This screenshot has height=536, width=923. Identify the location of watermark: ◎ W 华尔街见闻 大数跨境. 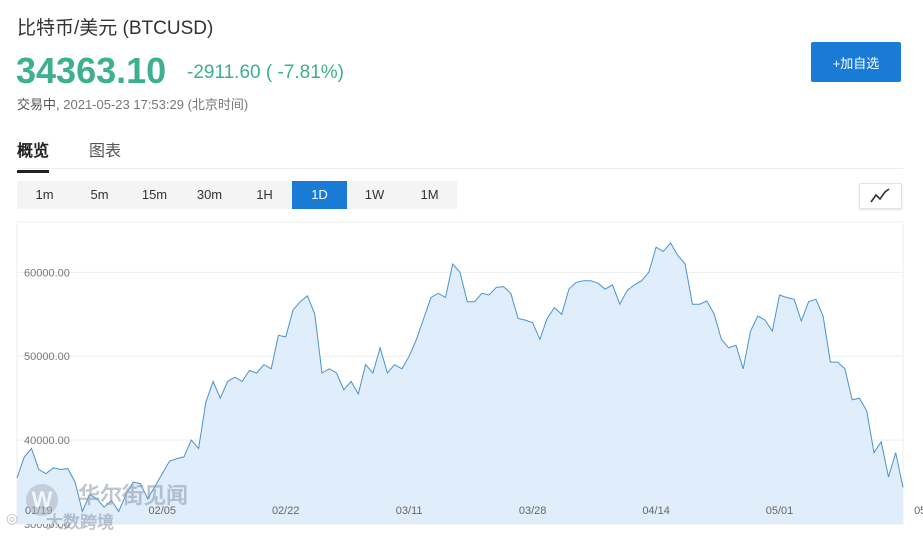
(106, 503).